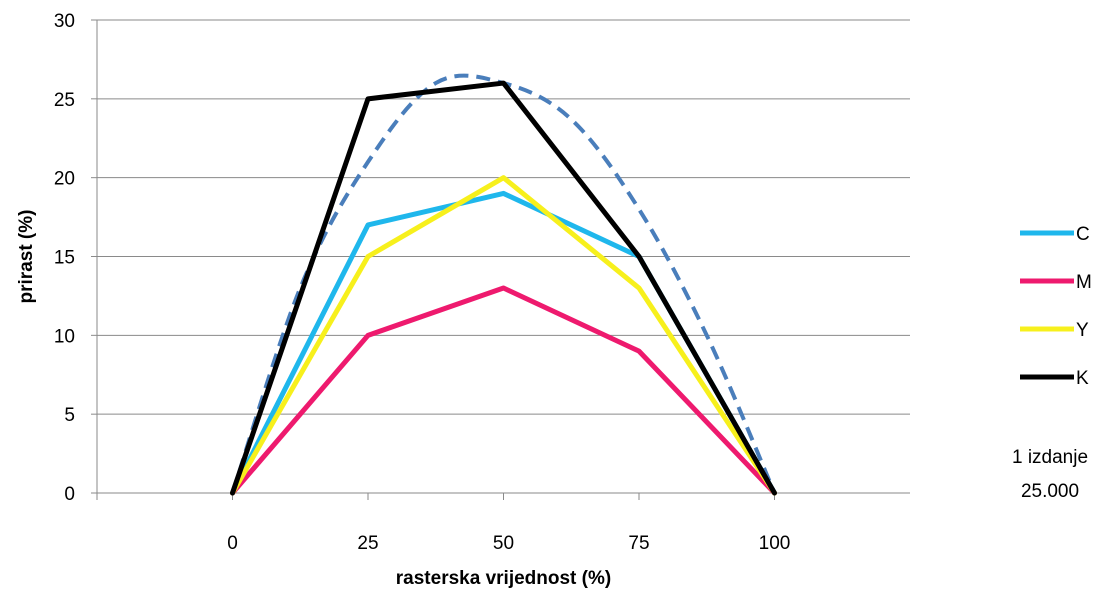 This screenshot has width=1111, height=597. I want to click on x-tick-label: 100, so click(775, 543).